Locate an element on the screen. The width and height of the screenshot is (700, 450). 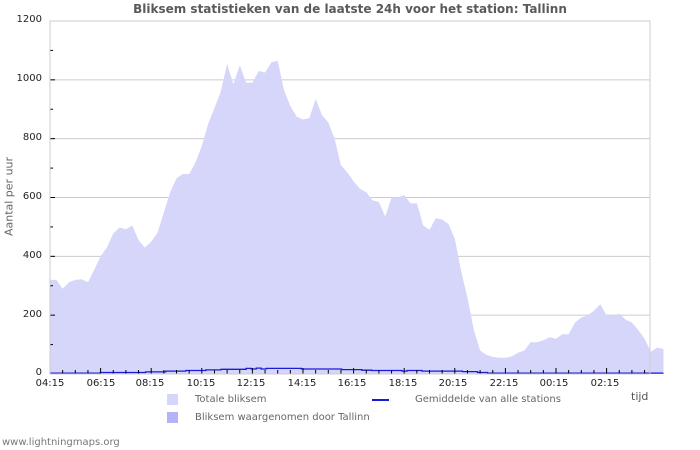
legend-label-total: Totale bliksem is located at coordinates (231, 399).